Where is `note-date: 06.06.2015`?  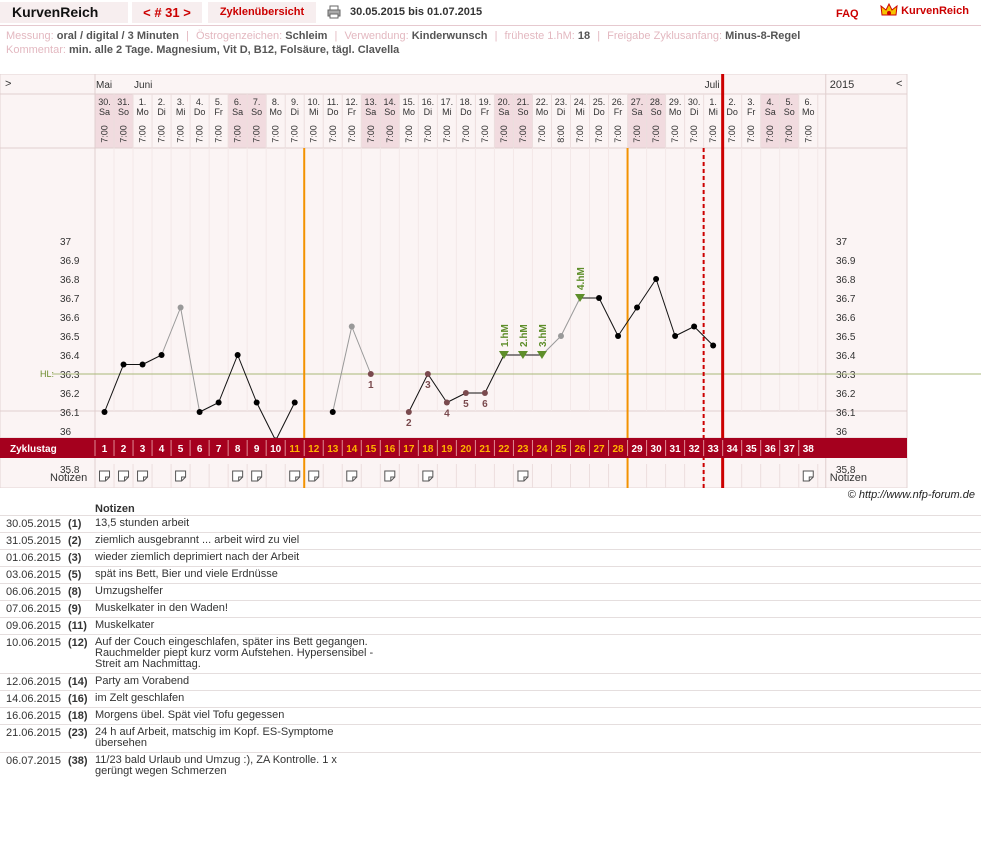 note-date: 06.06.2015 is located at coordinates (34, 592).